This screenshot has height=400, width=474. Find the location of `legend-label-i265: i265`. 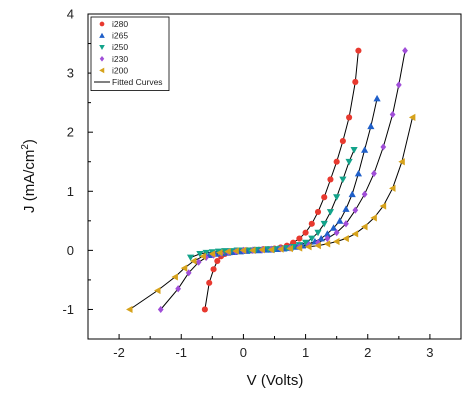

legend-label-i265: i265 is located at coordinates (120, 36).